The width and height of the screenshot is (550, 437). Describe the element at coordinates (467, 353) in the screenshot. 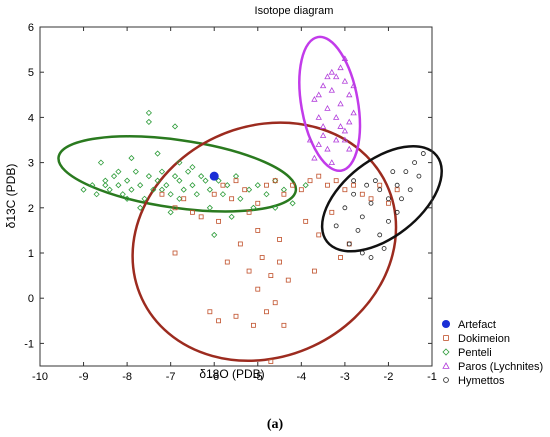

I see `legend-item: Penteli` at that location.